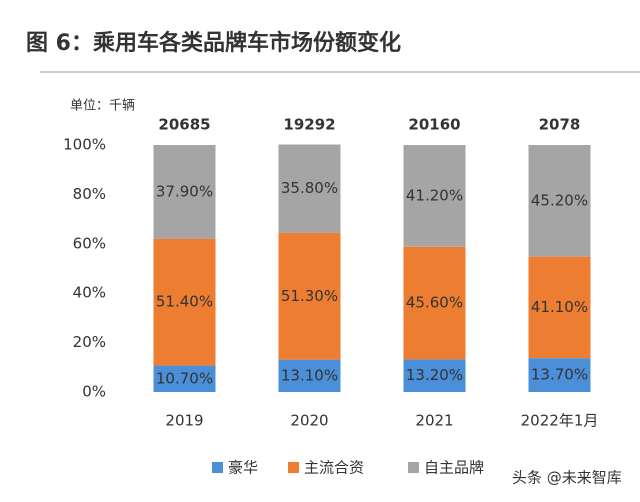  I want to click on x-tick-label: 2022年1月, so click(560, 421).